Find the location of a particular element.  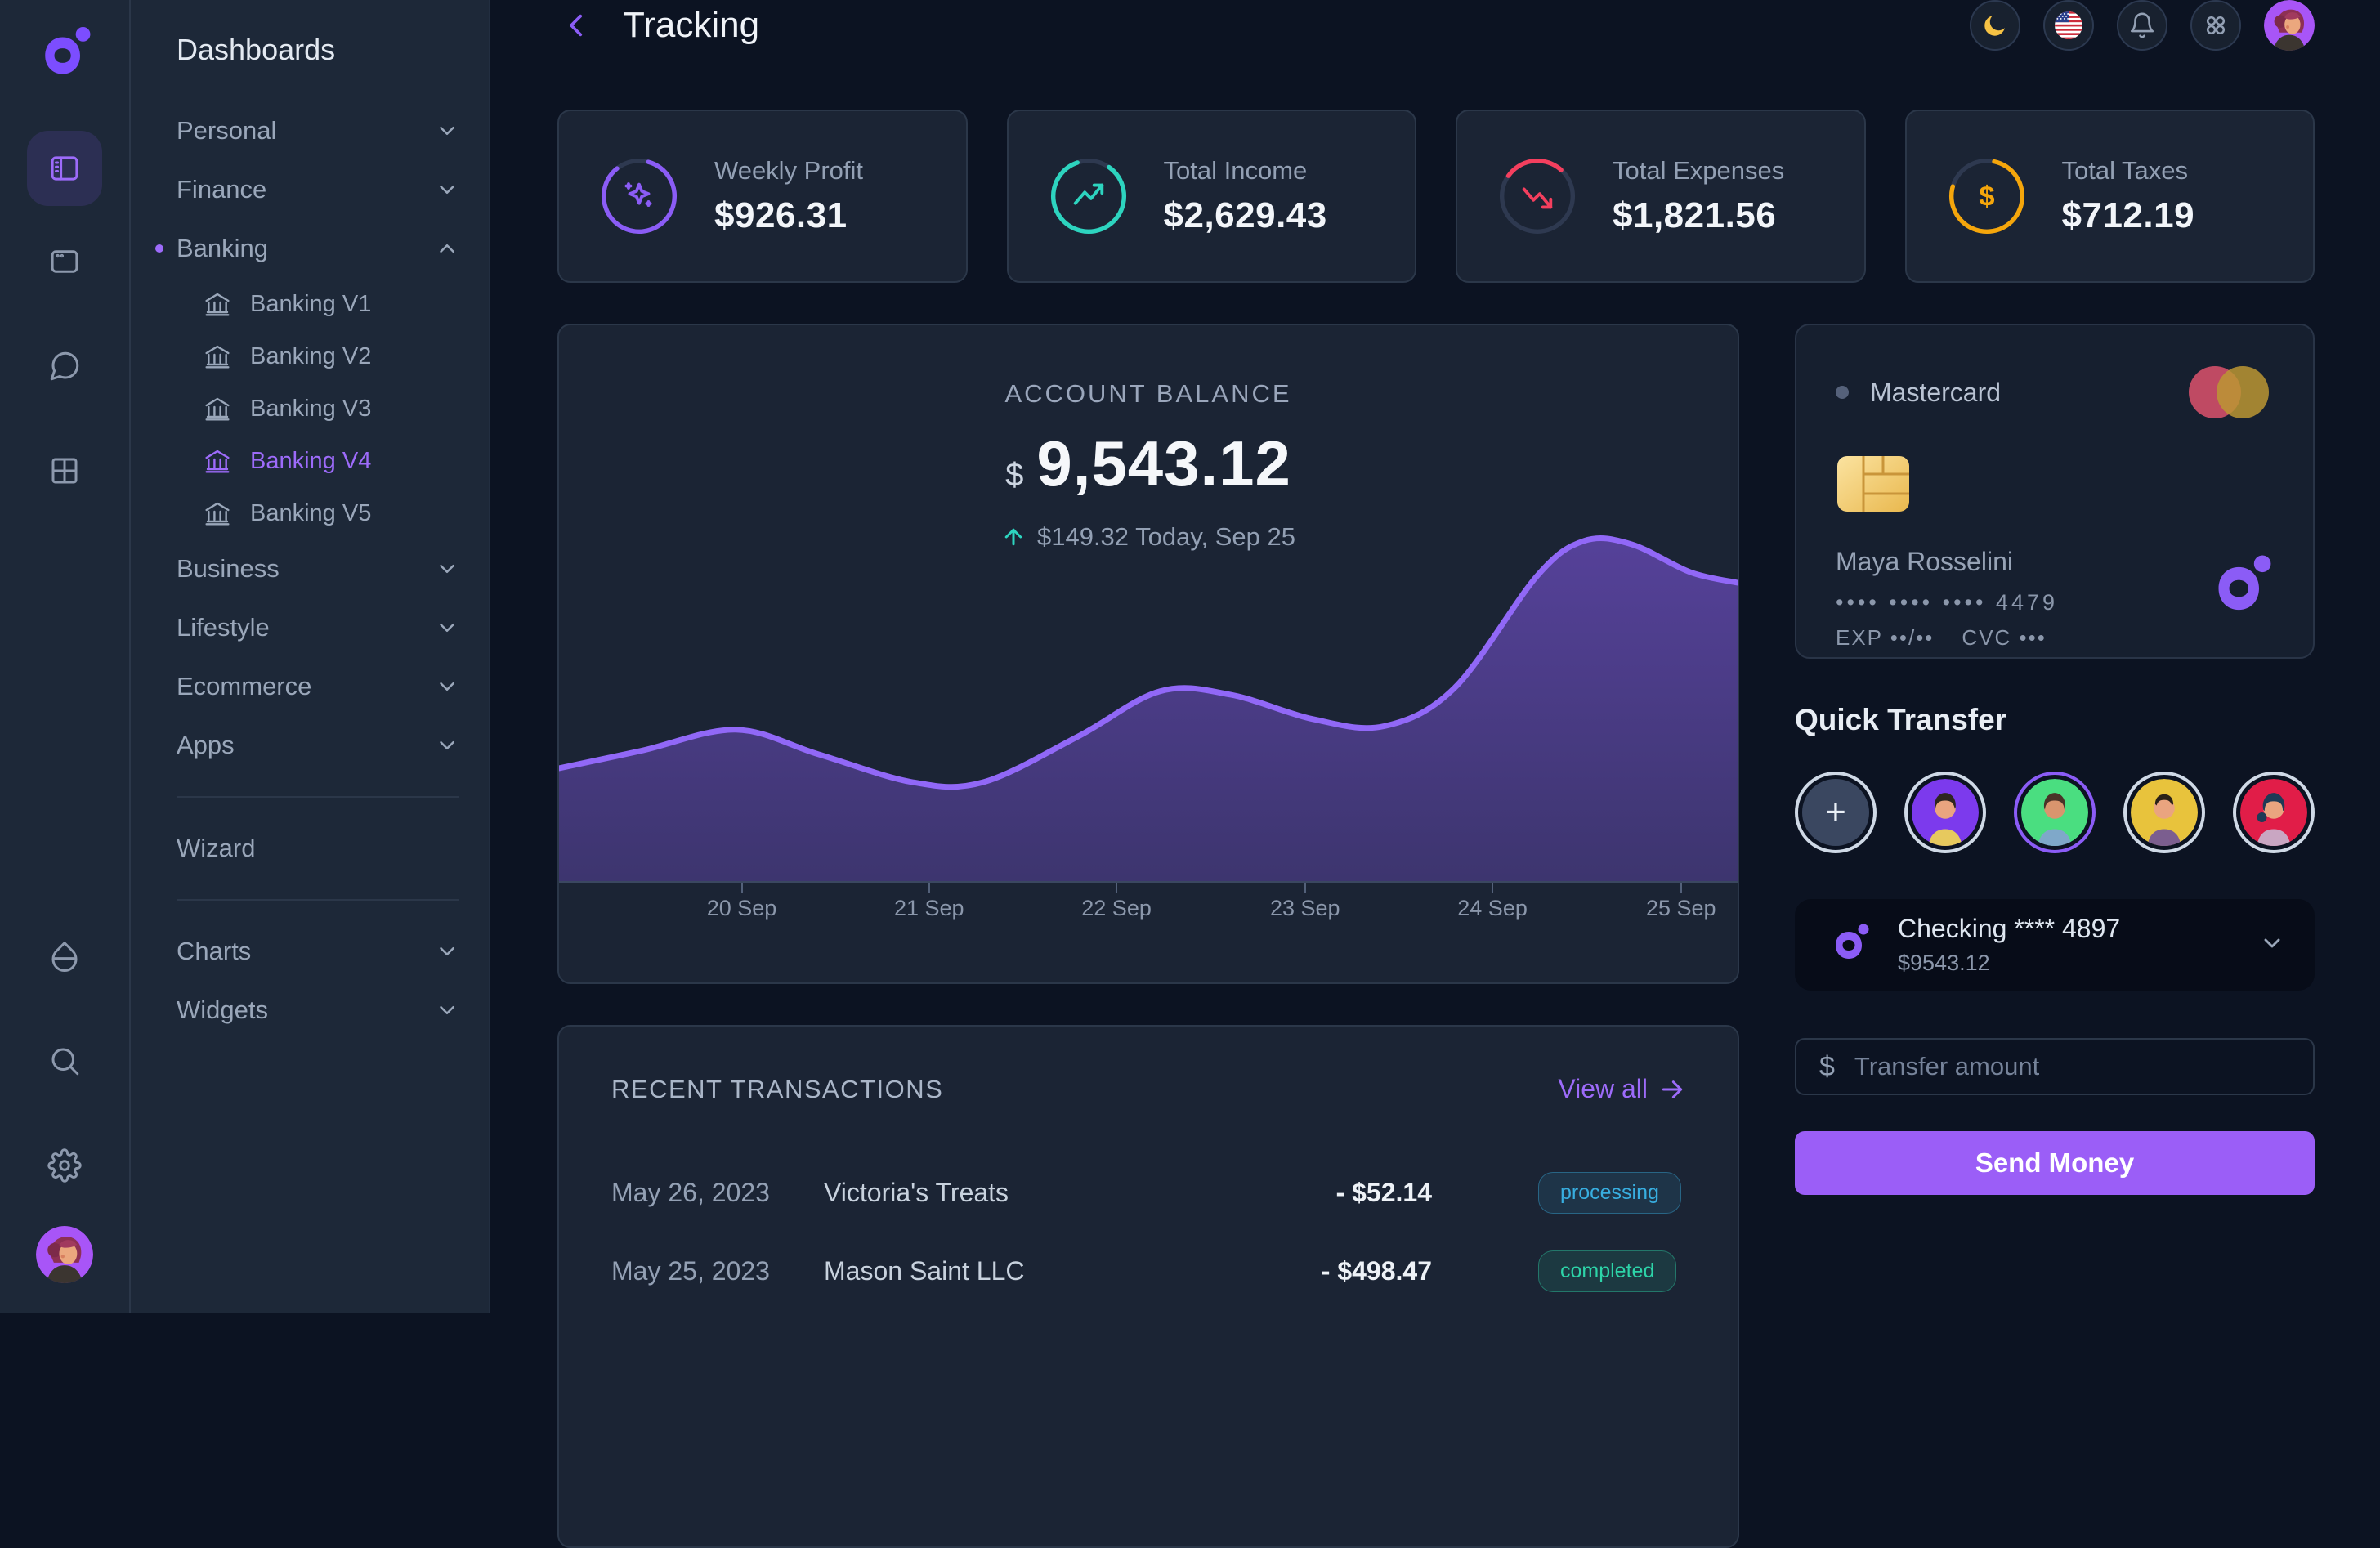

currency-symbol: $ is located at coordinates (1015, 475).